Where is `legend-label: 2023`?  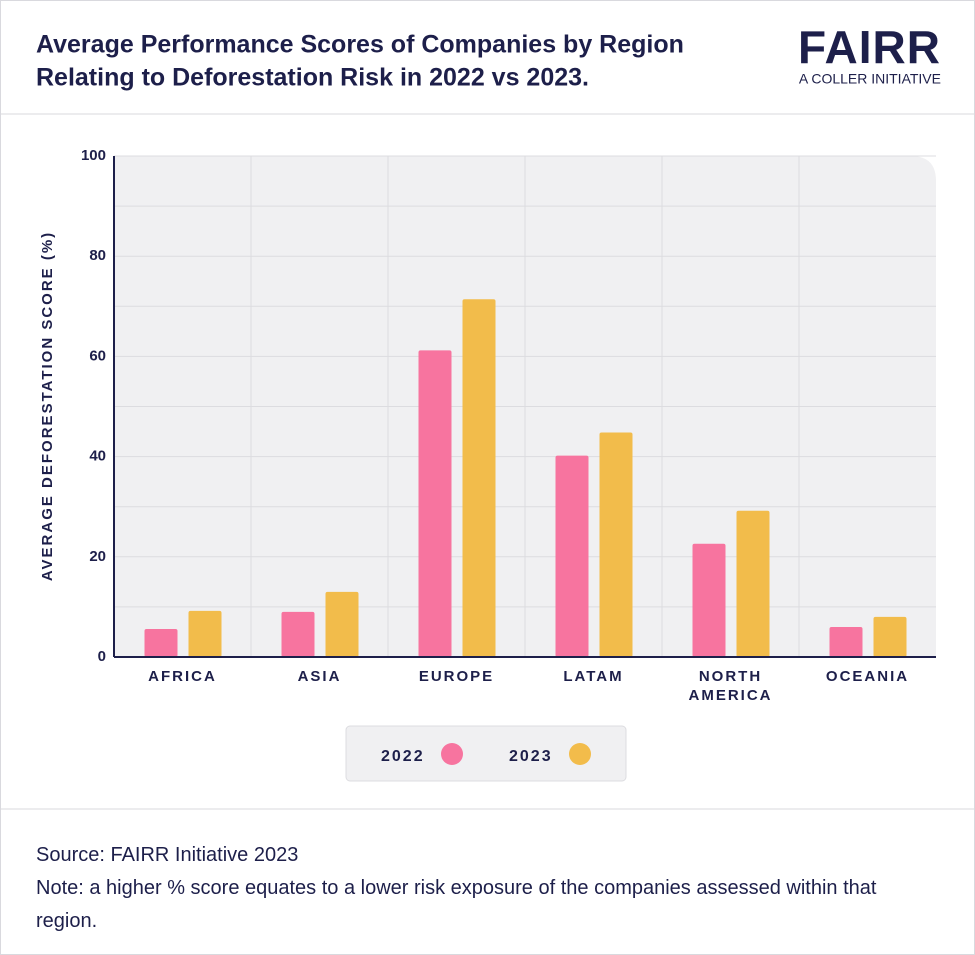
legend-label: 2023 is located at coordinates (531, 756).